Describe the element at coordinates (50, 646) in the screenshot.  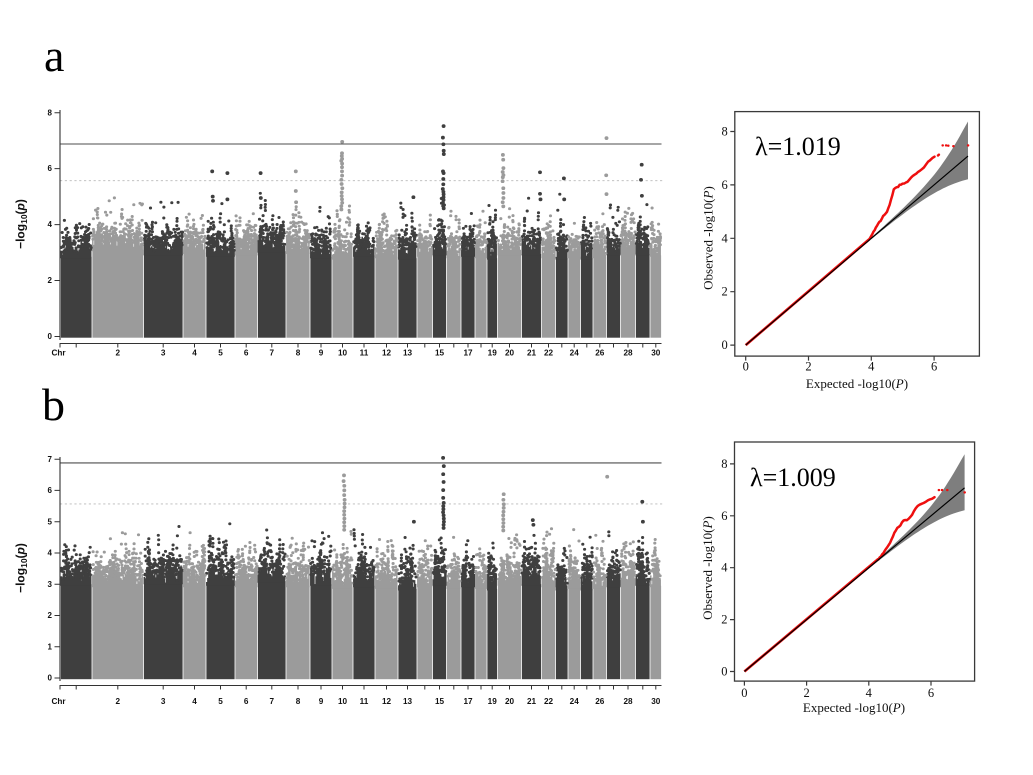
I see `svg-text: 1` at that location.